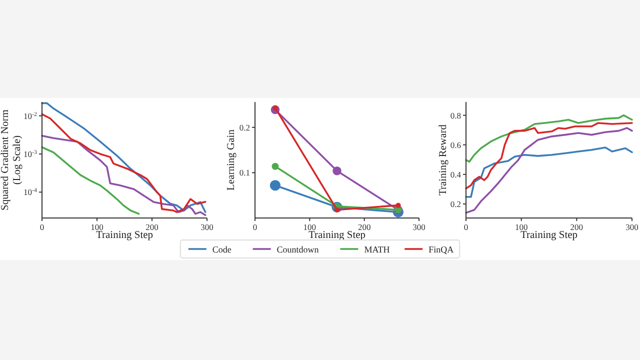  What do you see at coordinates (31, 153) in the screenshot?
I see `y-tick-label: 10$^{-3}$` at bounding box center [31, 153].